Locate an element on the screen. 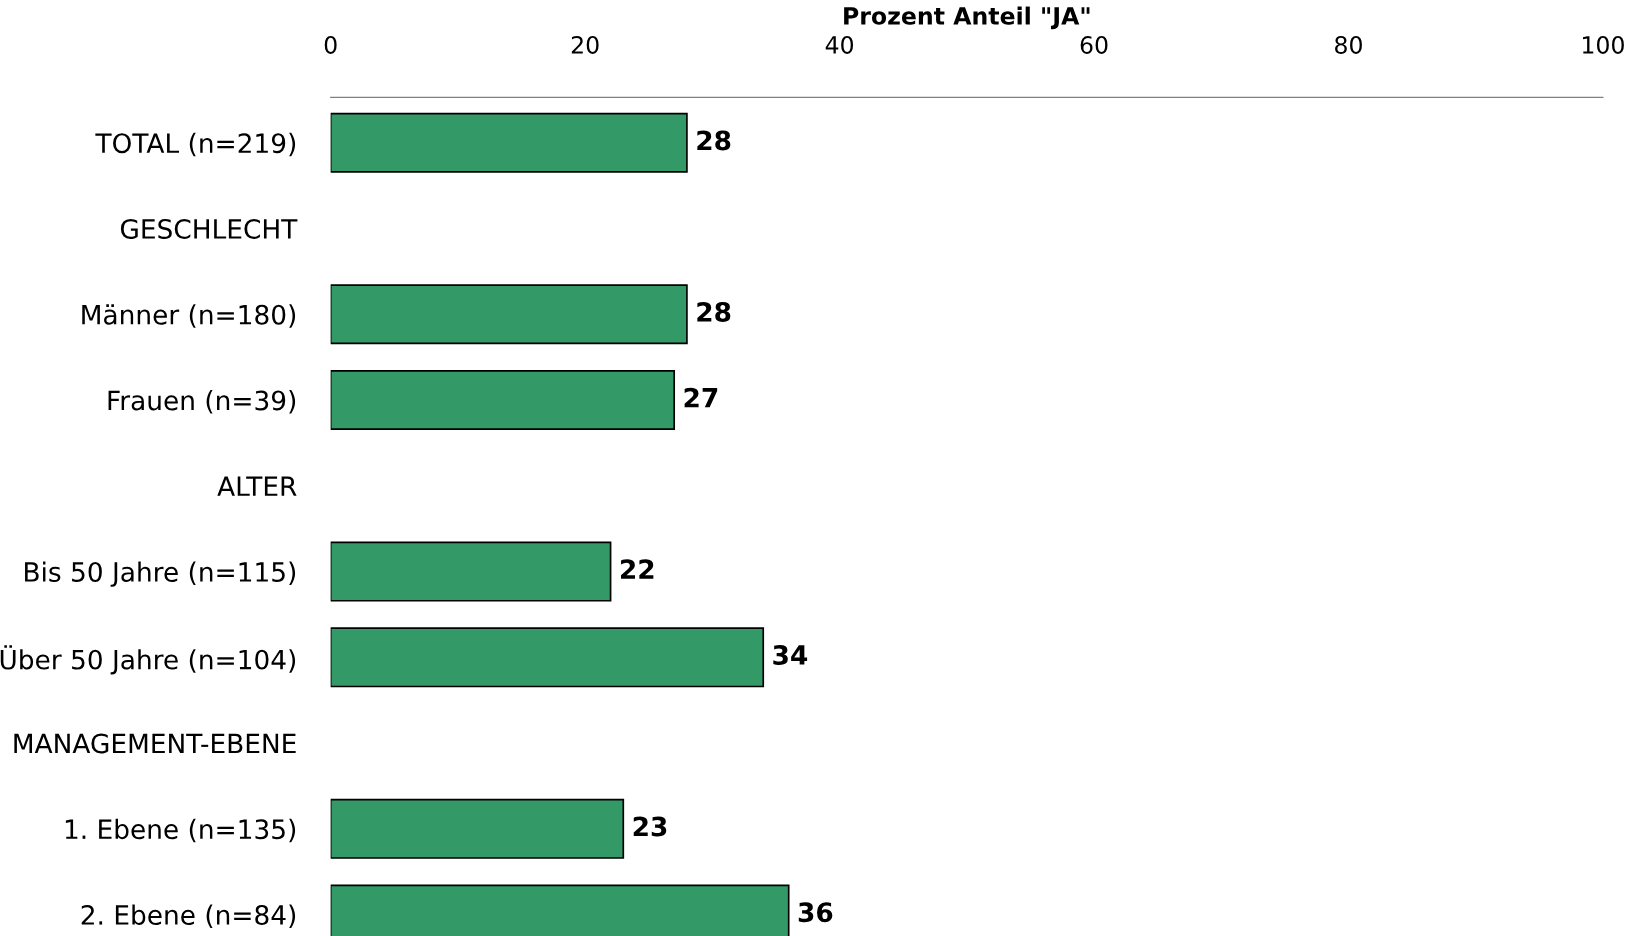 Image resolution: width=1629 pixels, height=936 pixels. data-label: 34 is located at coordinates (790, 655).